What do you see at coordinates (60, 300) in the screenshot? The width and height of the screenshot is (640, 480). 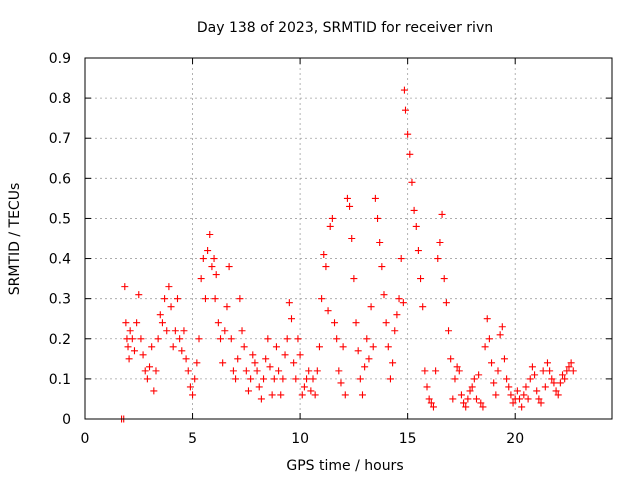 I see `y-tick-label: 0.3` at bounding box center [60, 300].